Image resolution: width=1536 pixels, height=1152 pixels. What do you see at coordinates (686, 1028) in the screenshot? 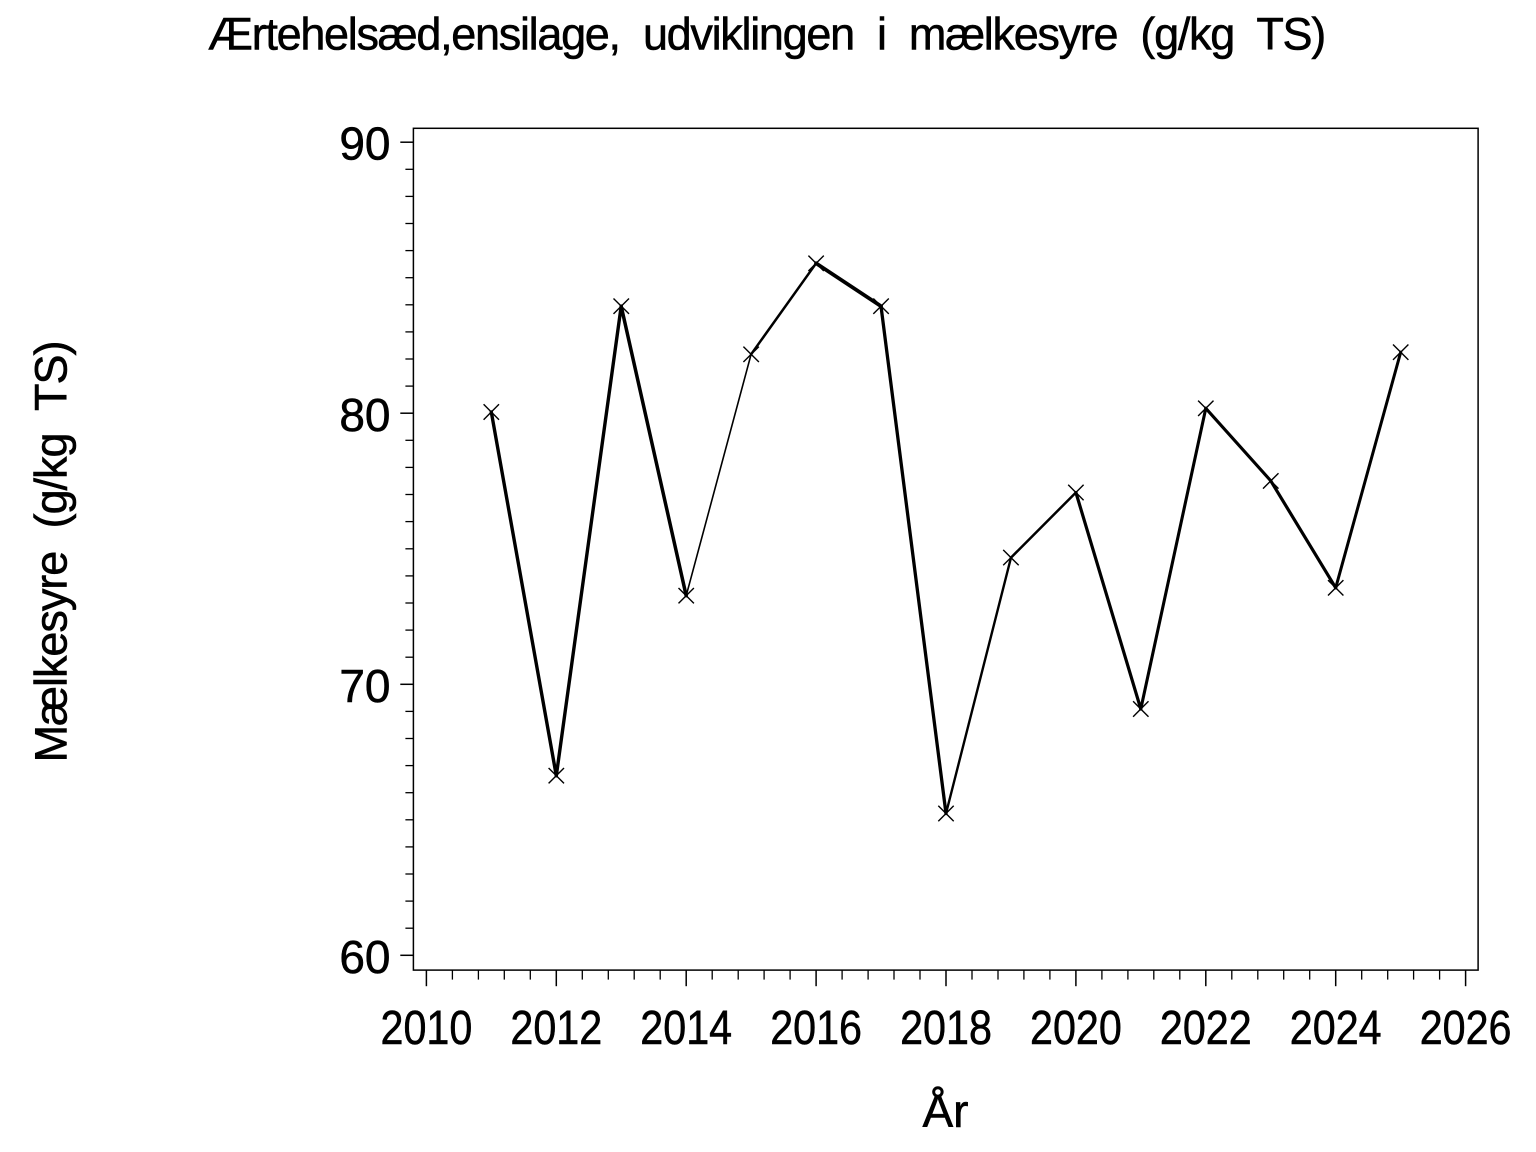
I see `svg-text: 2014` at bounding box center [686, 1028].